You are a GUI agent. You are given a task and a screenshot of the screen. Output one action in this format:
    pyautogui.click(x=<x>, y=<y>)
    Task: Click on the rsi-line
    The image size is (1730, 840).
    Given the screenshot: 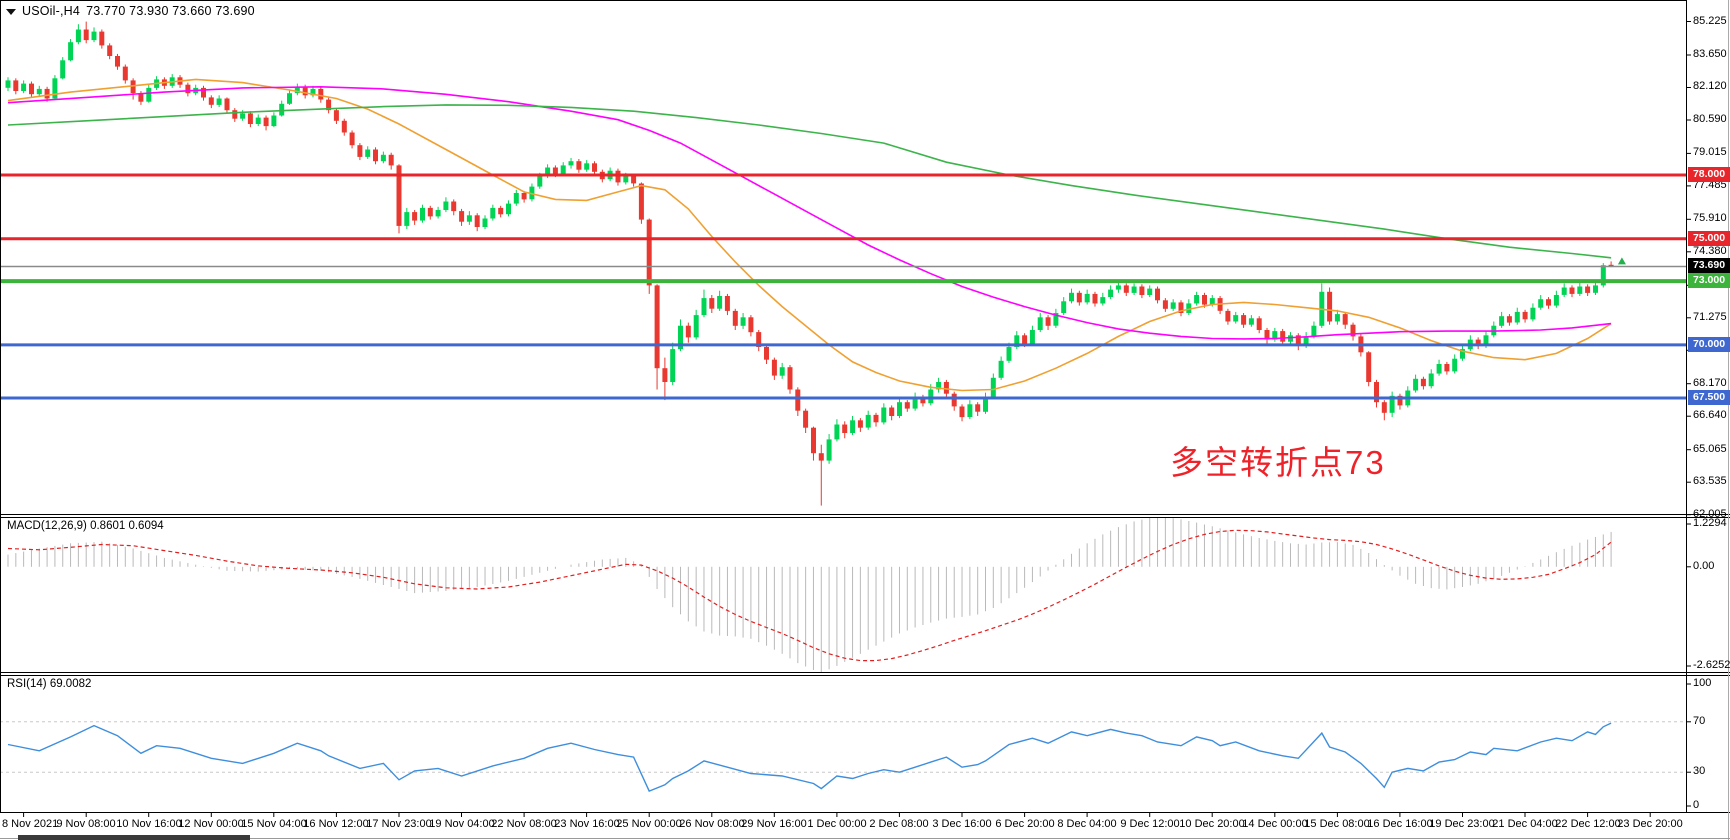 What is the action you would take?
    pyautogui.click(x=809, y=757)
    